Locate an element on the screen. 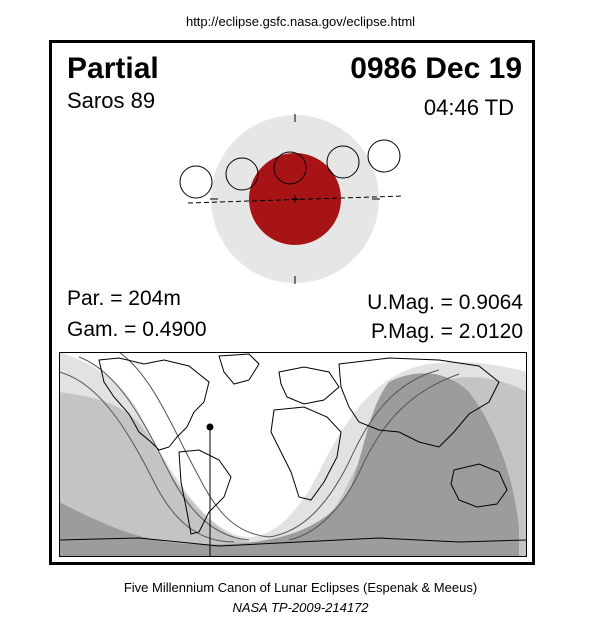 The image size is (601, 640). umbral-magnitude: U.Mag. = 0.9064 is located at coordinates (445, 302).